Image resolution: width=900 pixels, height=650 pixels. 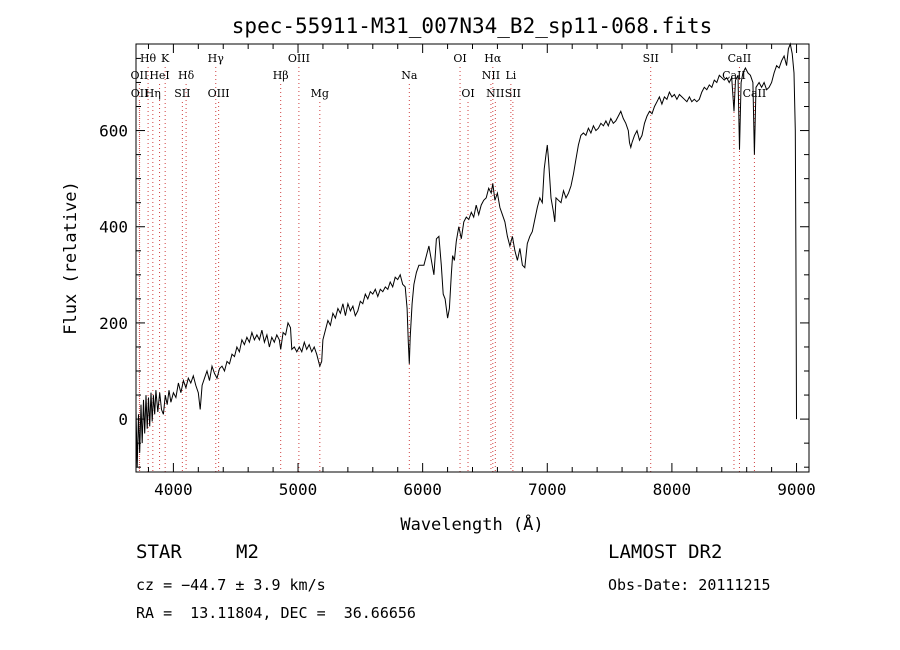 I want to click on line-marker-label: Li, so click(x=510, y=75).